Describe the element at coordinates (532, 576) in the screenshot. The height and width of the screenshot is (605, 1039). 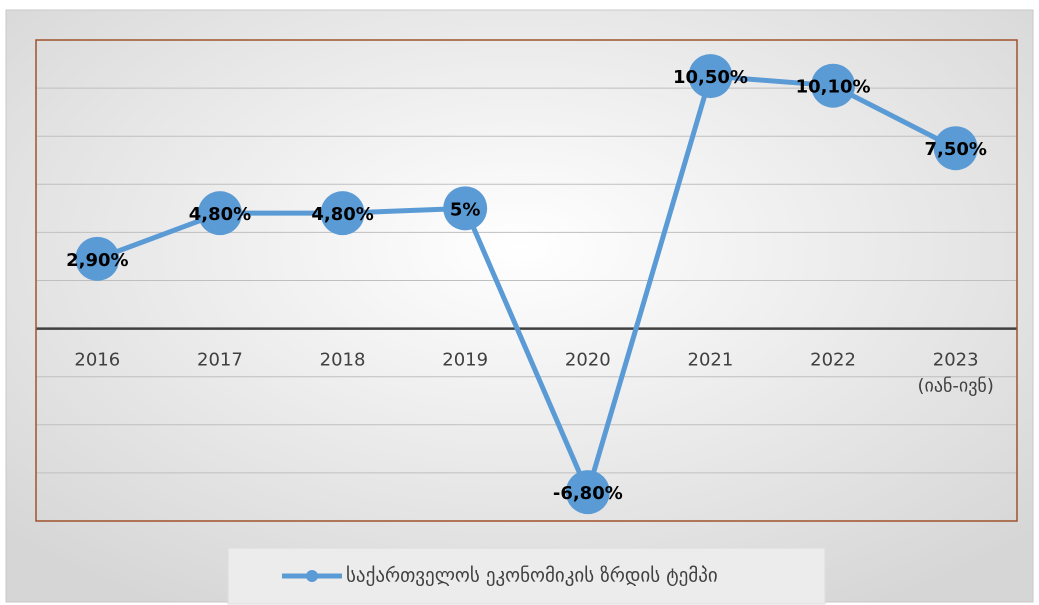
I see `legend-label: საქართველოს ეკონომიკის ზრდის ტემპი` at that location.